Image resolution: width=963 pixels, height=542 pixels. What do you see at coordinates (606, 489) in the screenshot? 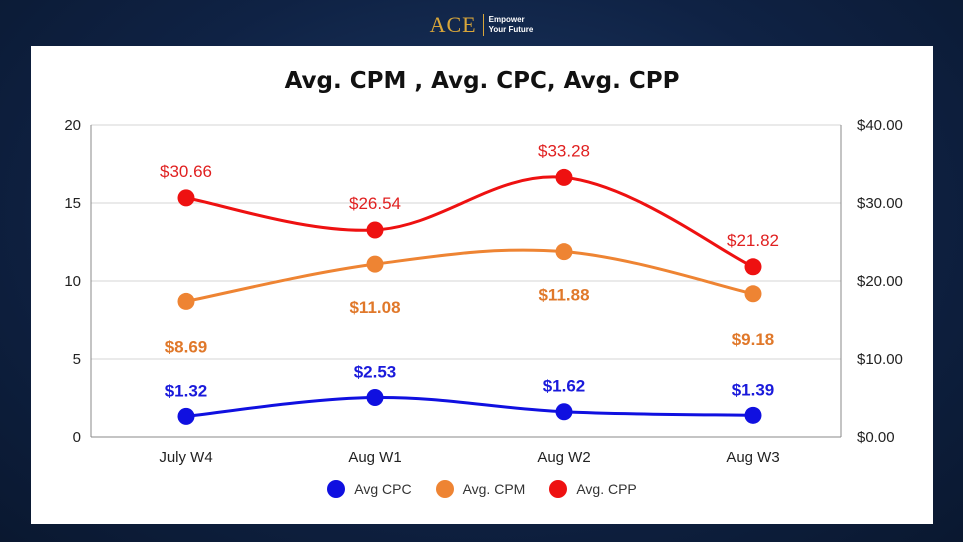
I see `legend-label: Avg. CPP` at bounding box center [606, 489].